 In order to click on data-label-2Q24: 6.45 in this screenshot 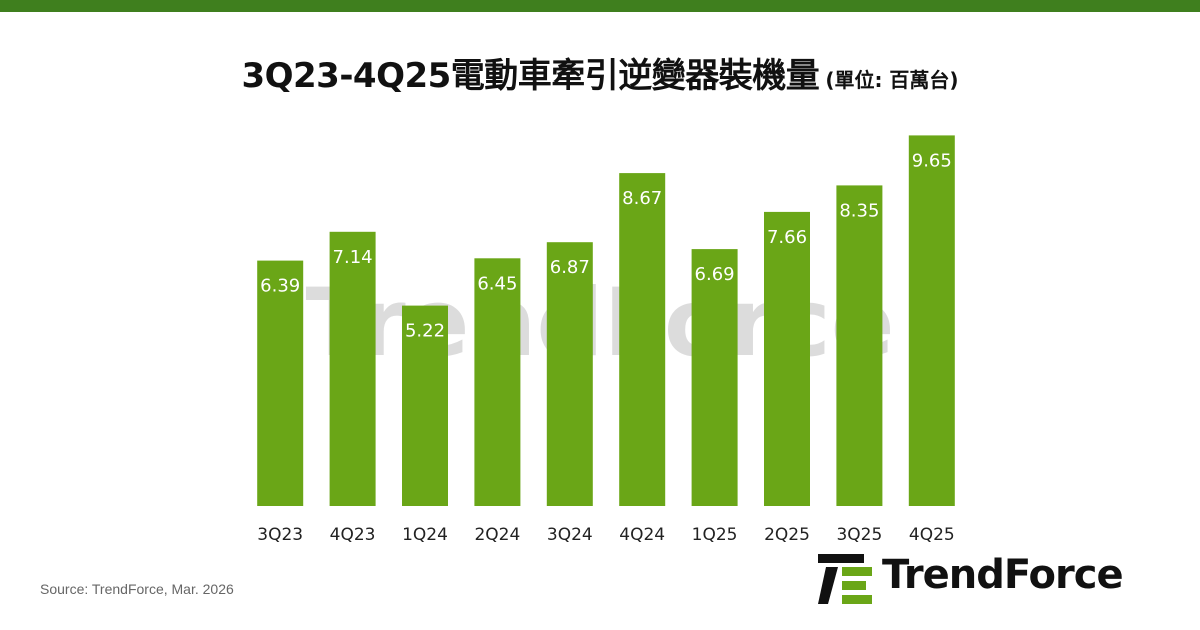, I will do `click(497, 283)`.